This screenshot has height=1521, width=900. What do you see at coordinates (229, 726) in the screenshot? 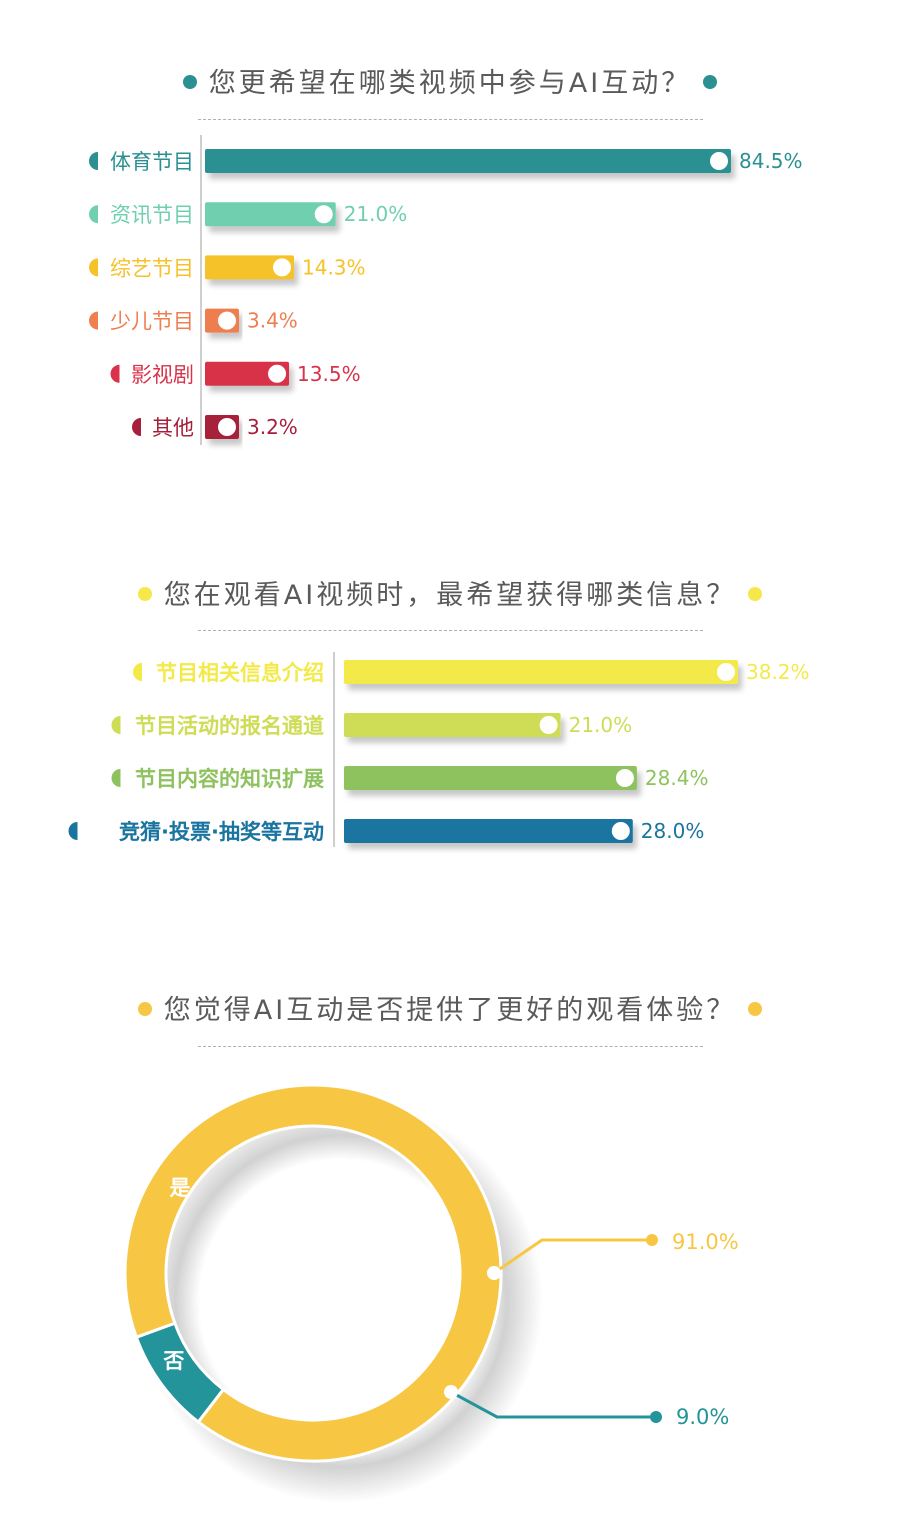
I see `category-label: 节目活动的报名通道` at bounding box center [229, 726].